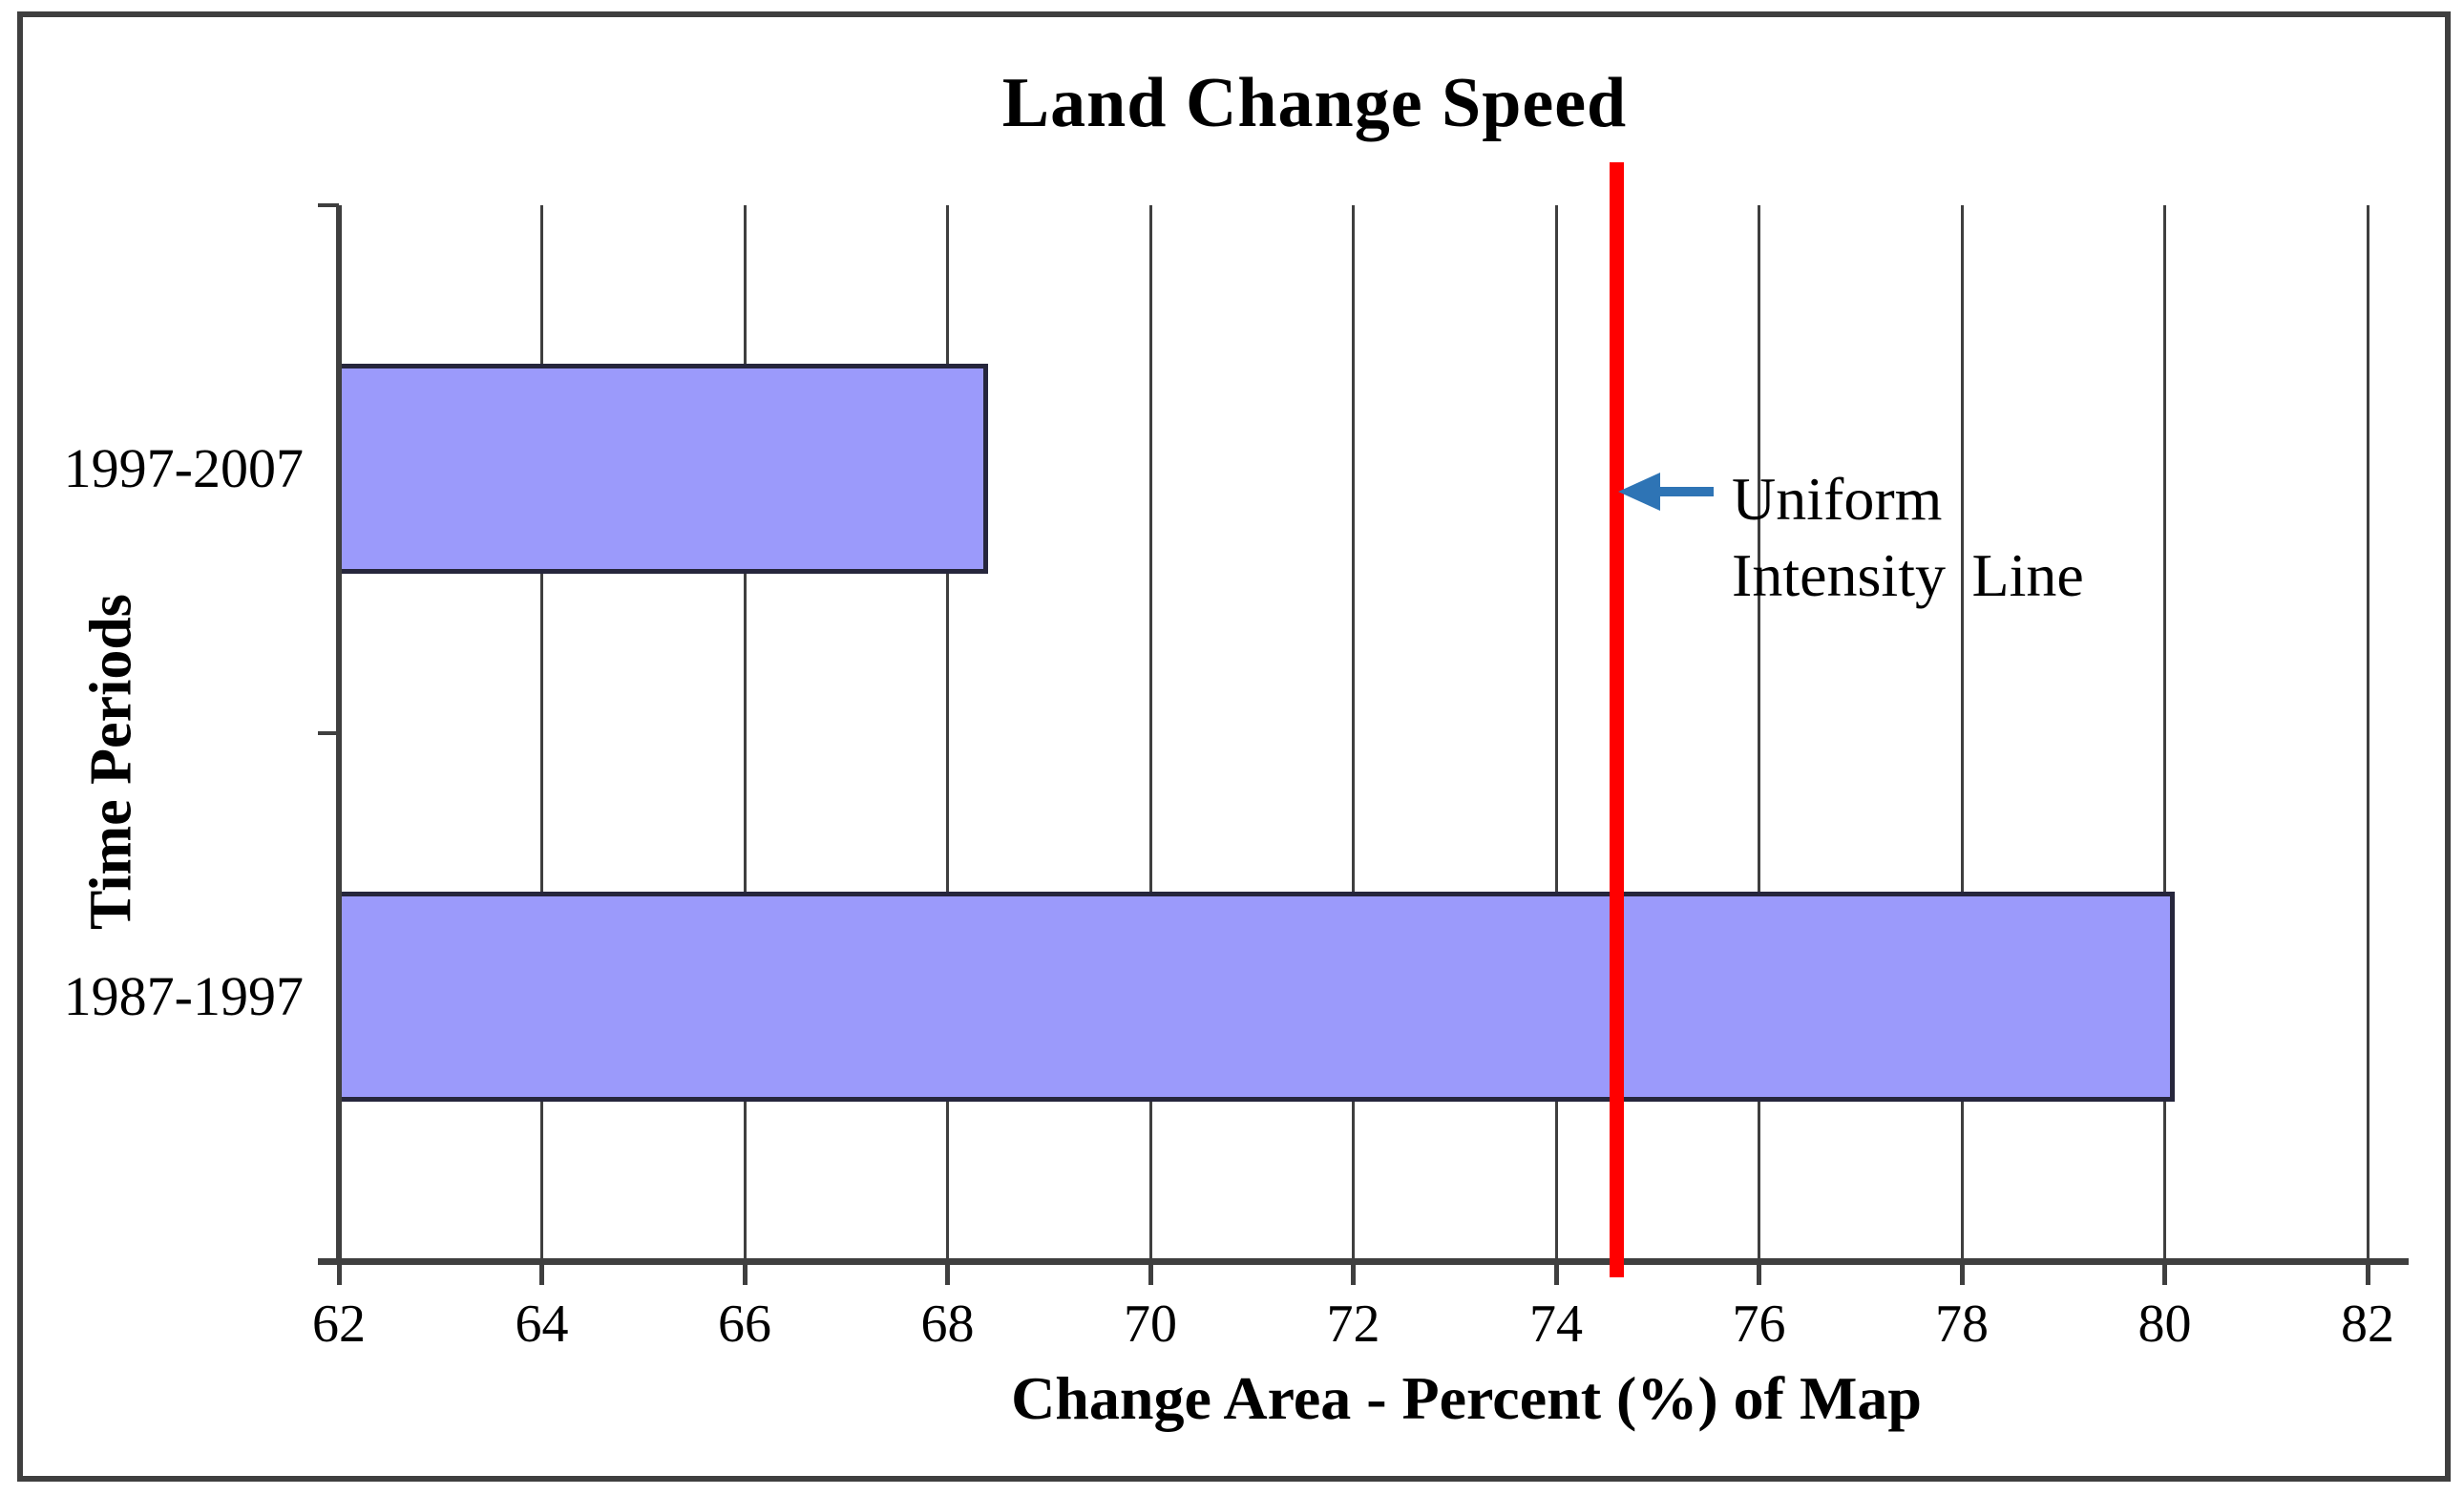 Image resolution: width=2464 pixels, height=1495 pixels. I want to click on annotation-line-1: Uniform, so click(1837, 499).